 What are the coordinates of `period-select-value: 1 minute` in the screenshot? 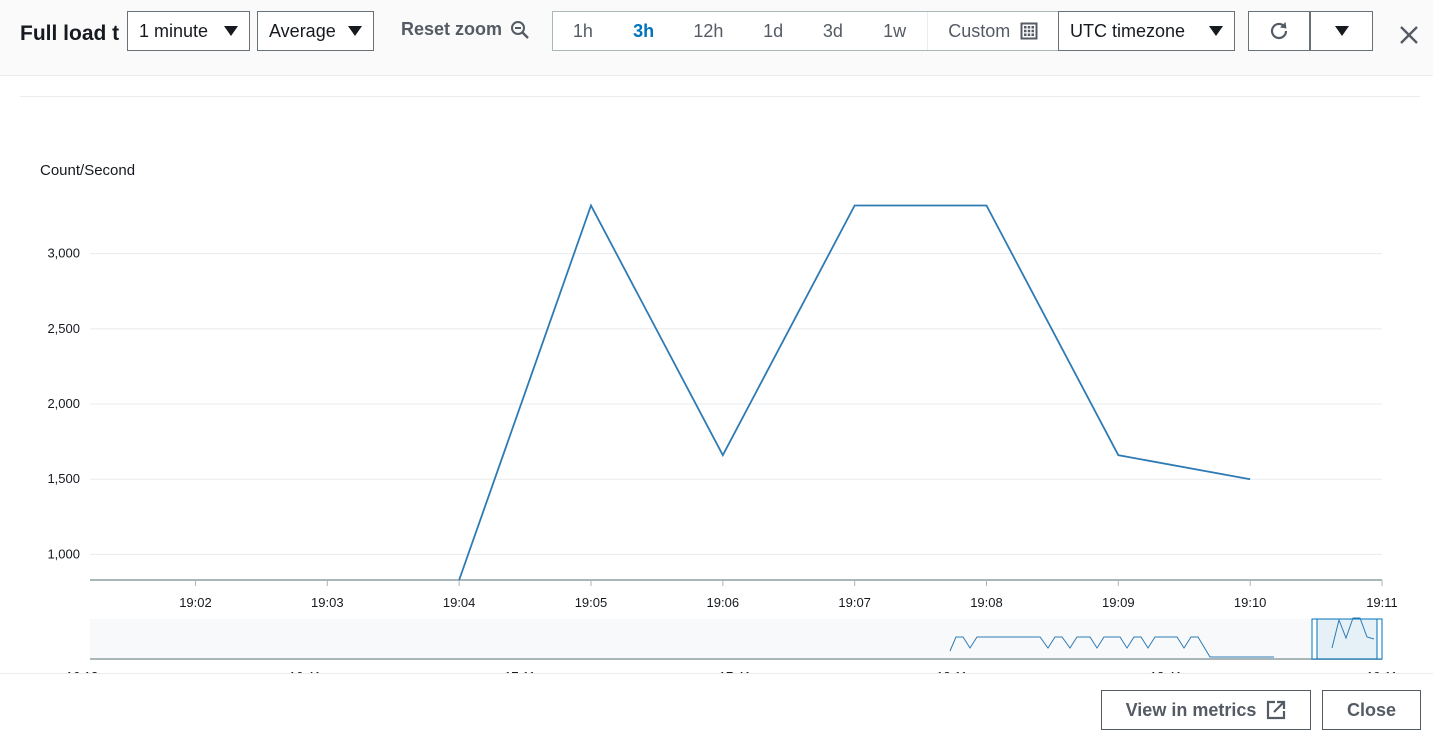 It's located at (174, 30).